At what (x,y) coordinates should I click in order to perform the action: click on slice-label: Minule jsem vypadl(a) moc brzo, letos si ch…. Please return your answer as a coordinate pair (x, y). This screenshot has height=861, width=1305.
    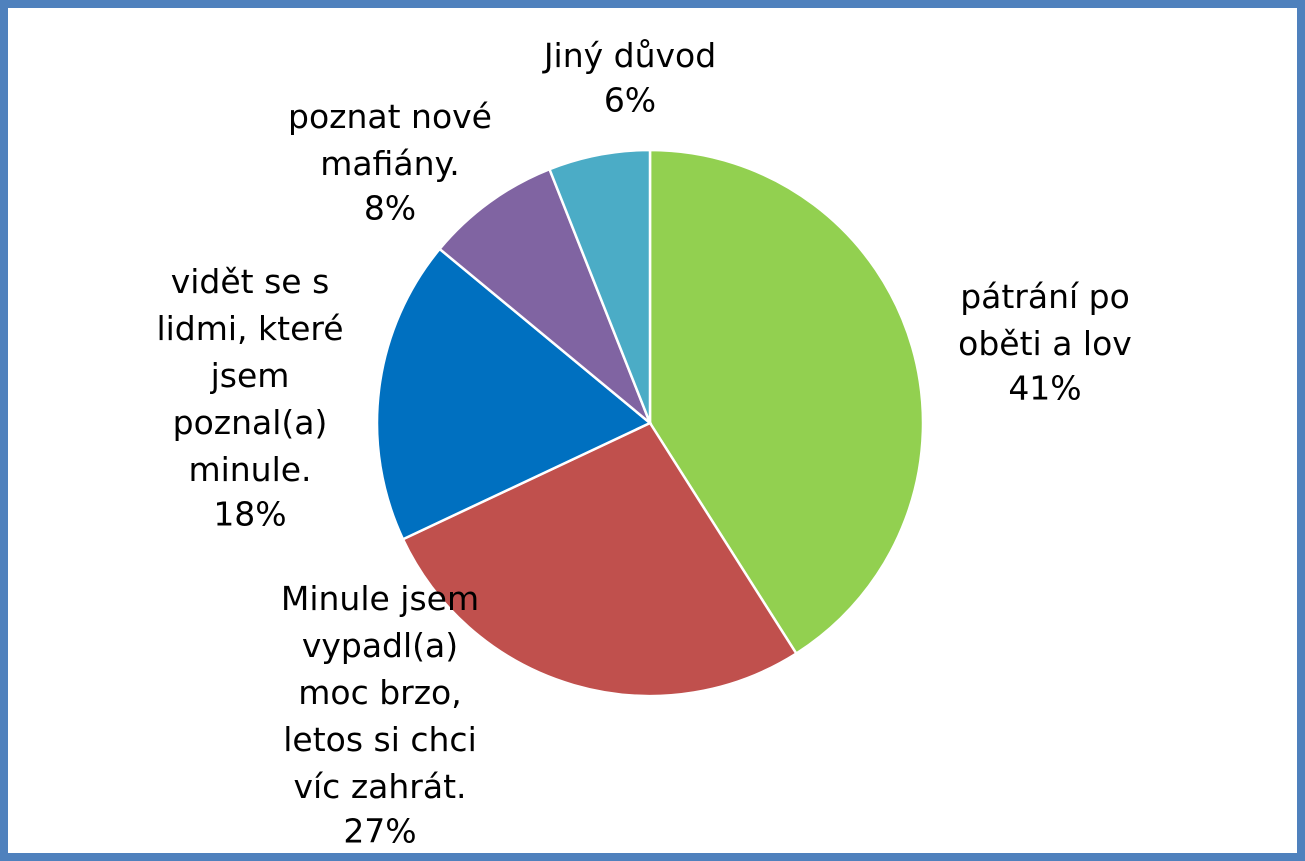
    Looking at the image, I should click on (380, 692).